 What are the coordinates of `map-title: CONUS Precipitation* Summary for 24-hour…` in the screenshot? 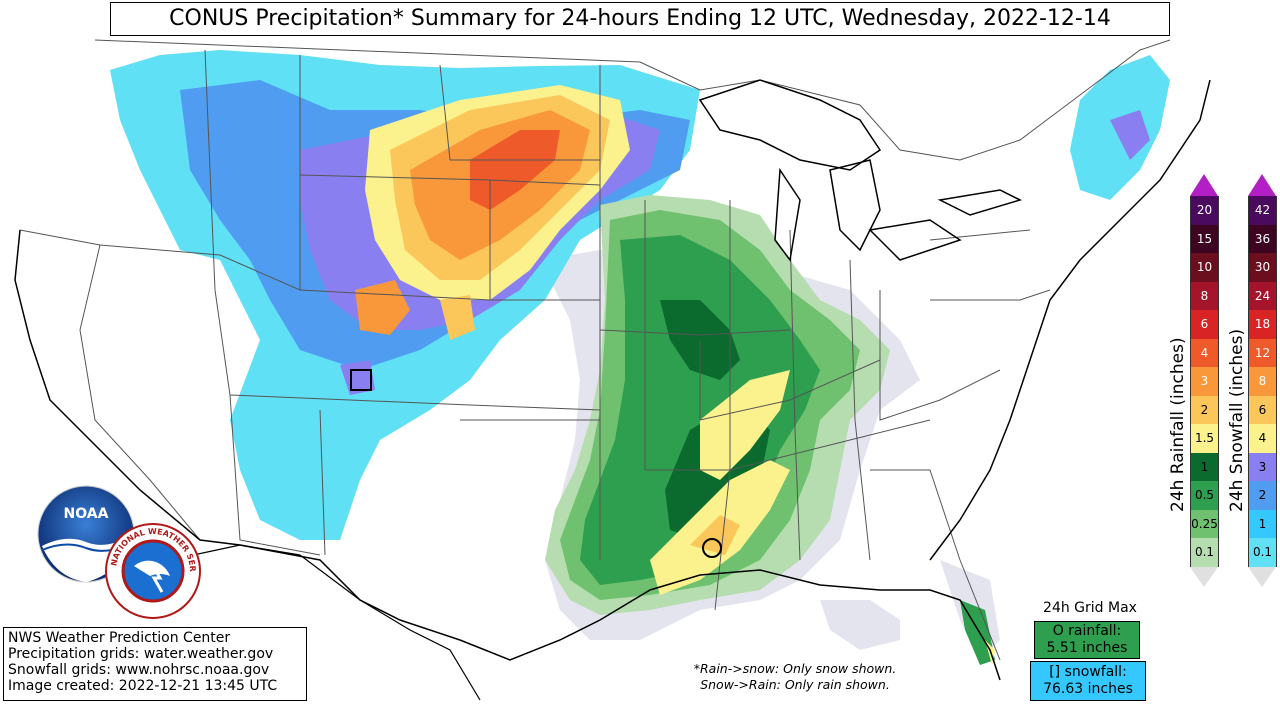 It's located at (640, 19).